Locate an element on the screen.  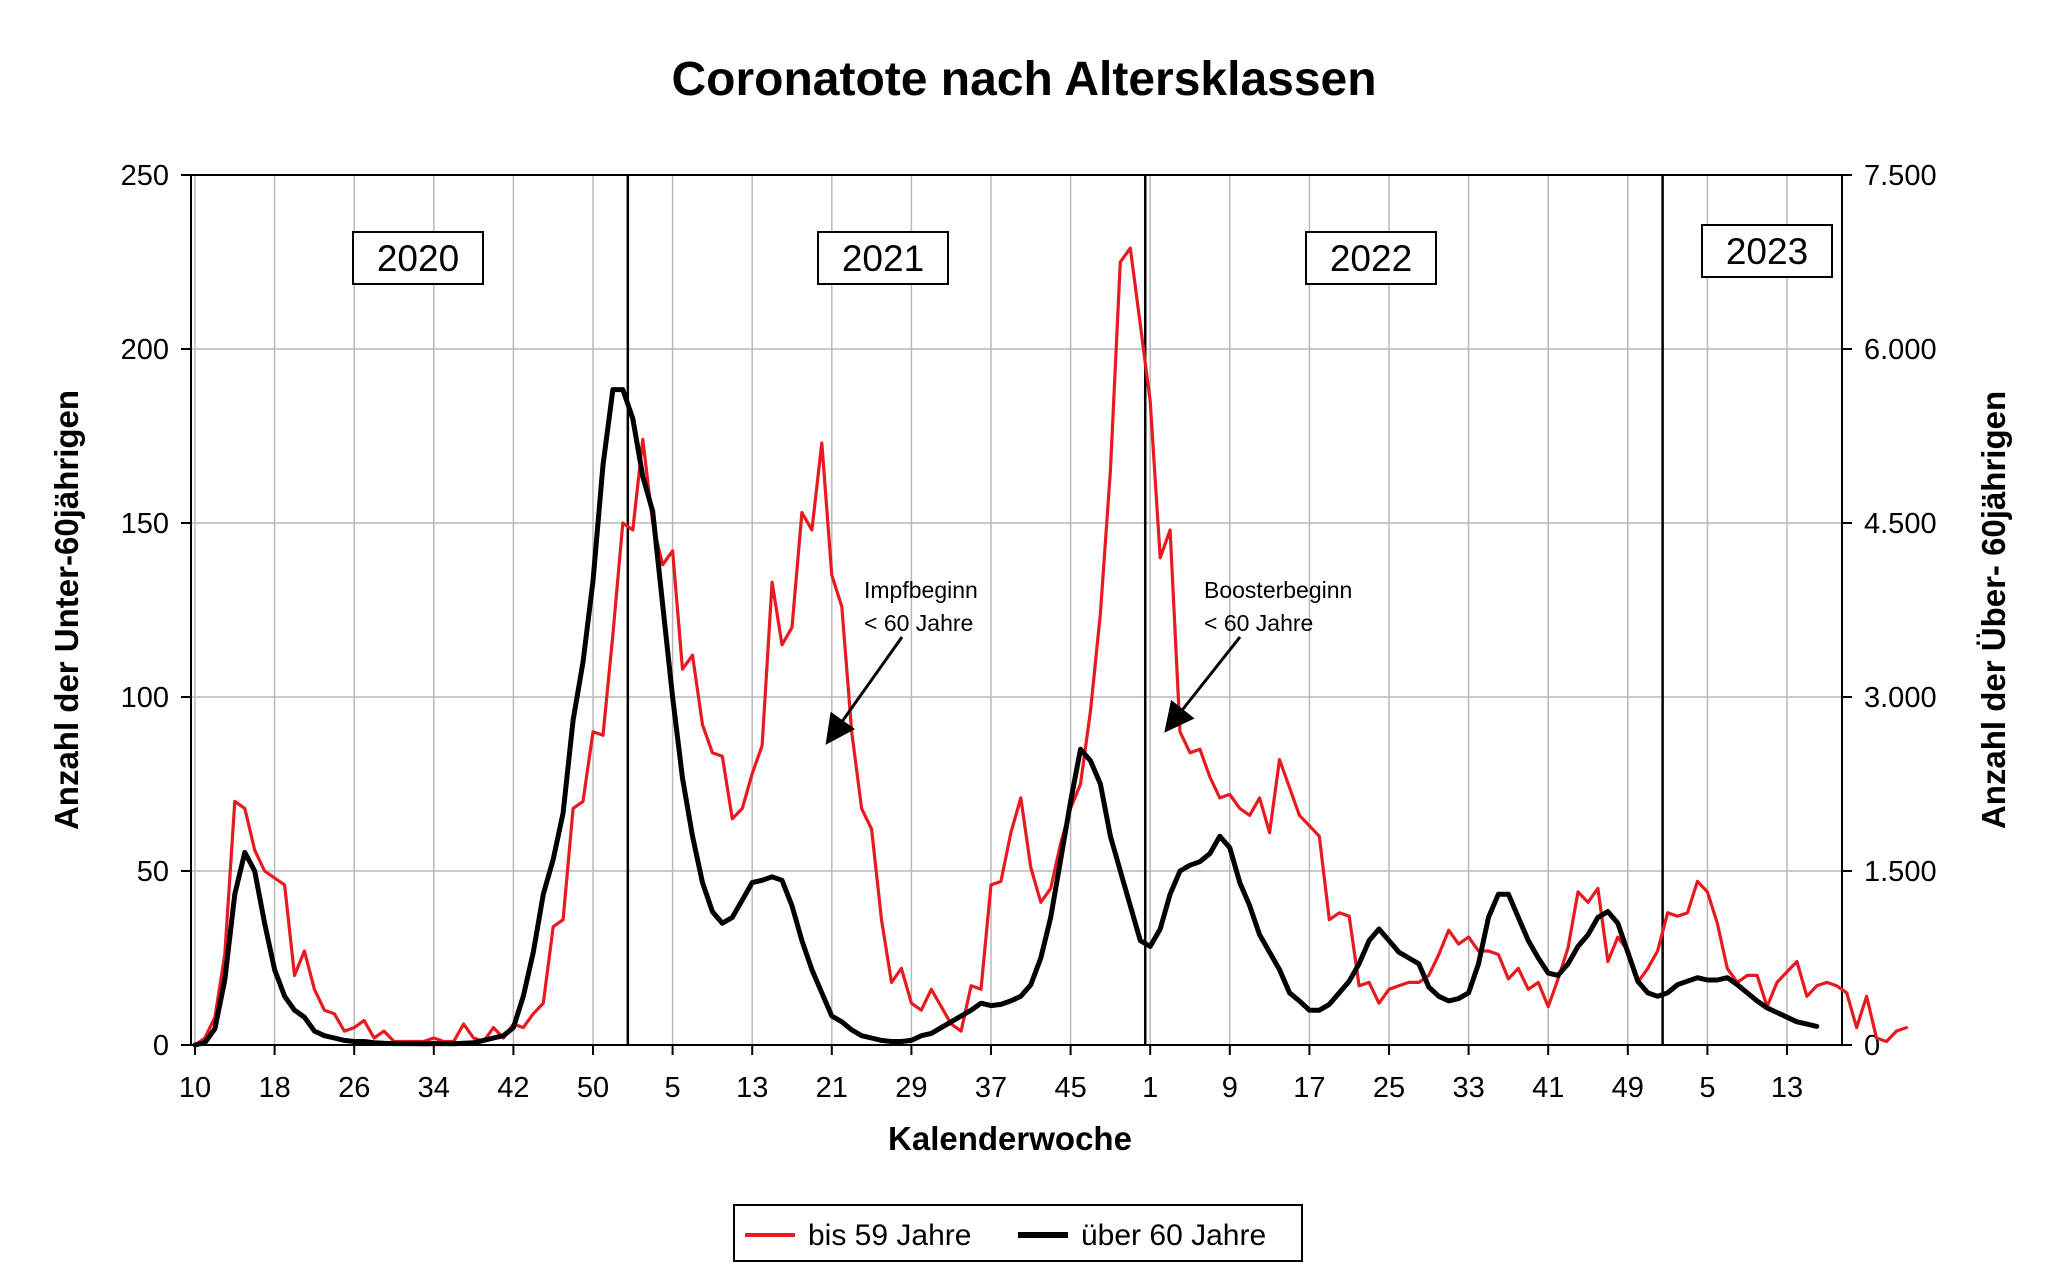
x-tick-label: 21 is located at coordinates (832, 1088).